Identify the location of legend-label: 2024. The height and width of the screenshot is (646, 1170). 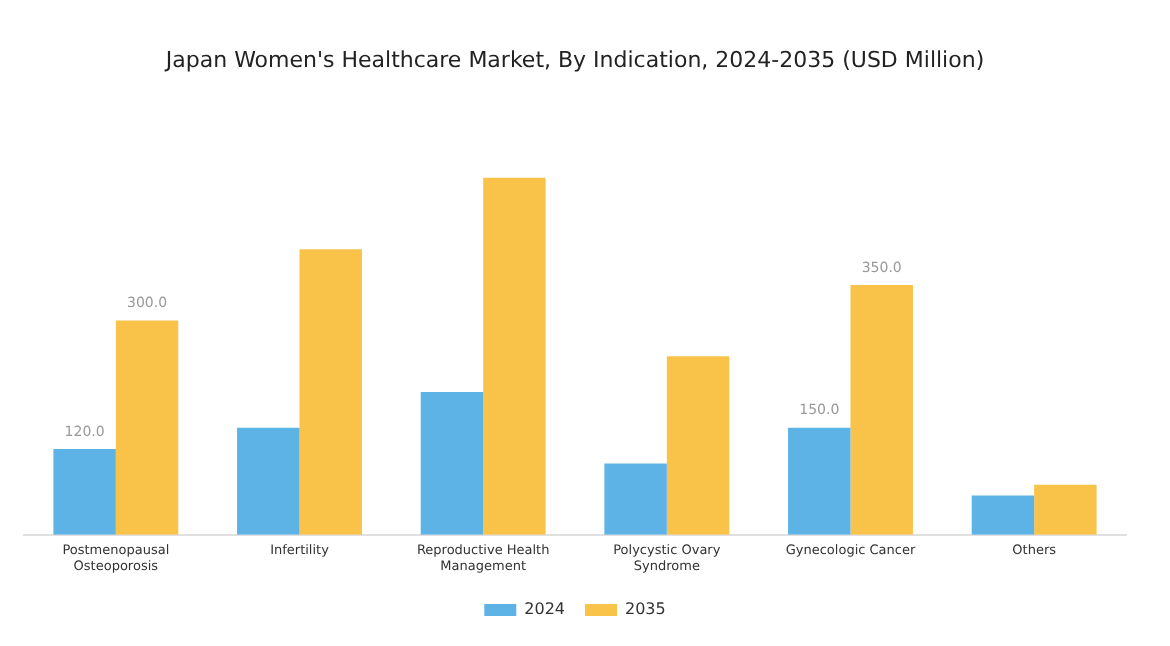
(544, 609).